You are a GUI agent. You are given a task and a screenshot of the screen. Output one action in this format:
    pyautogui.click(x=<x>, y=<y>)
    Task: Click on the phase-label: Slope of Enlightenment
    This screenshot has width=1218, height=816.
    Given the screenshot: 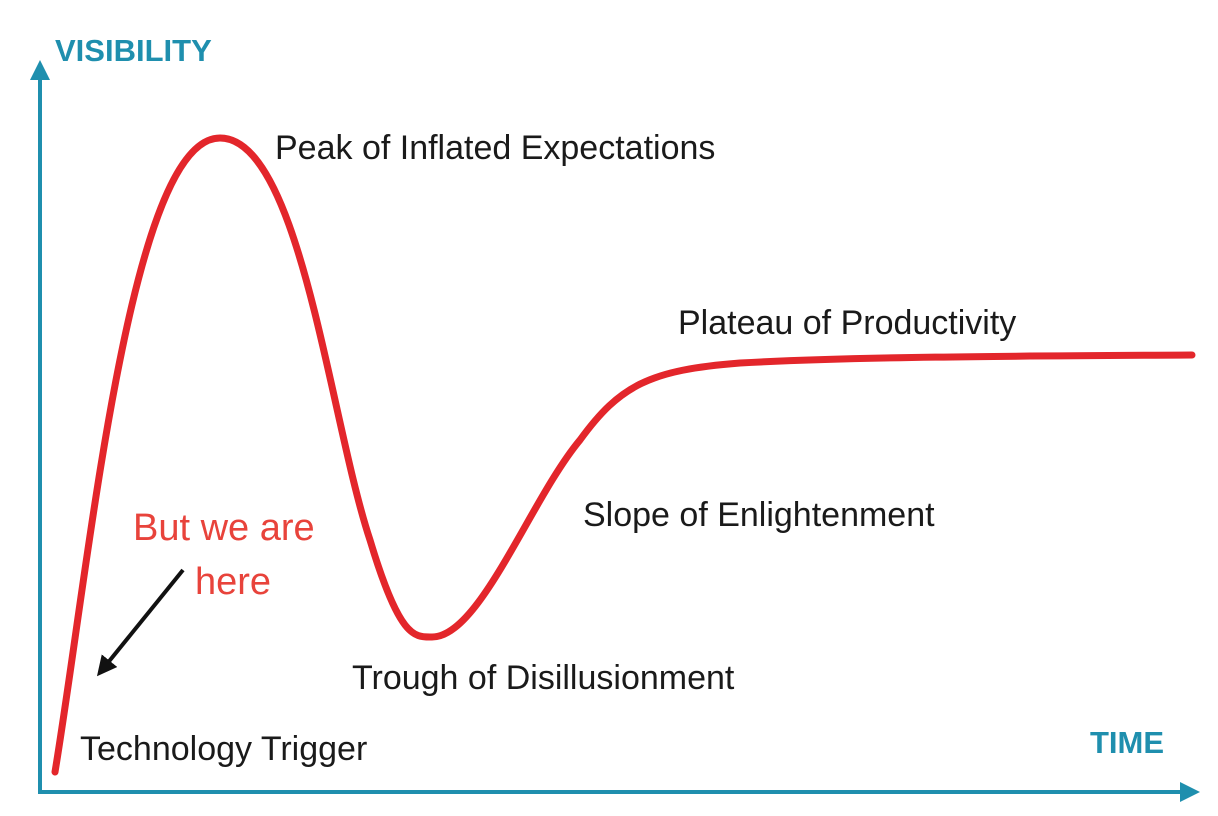 What is the action you would take?
    pyautogui.click(x=759, y=515)
    